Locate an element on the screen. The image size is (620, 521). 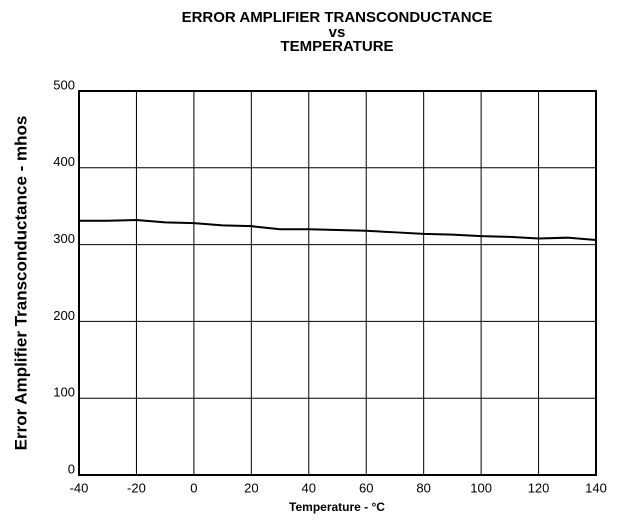
y-tick-label: 500 is located at coordinates (64, 84).